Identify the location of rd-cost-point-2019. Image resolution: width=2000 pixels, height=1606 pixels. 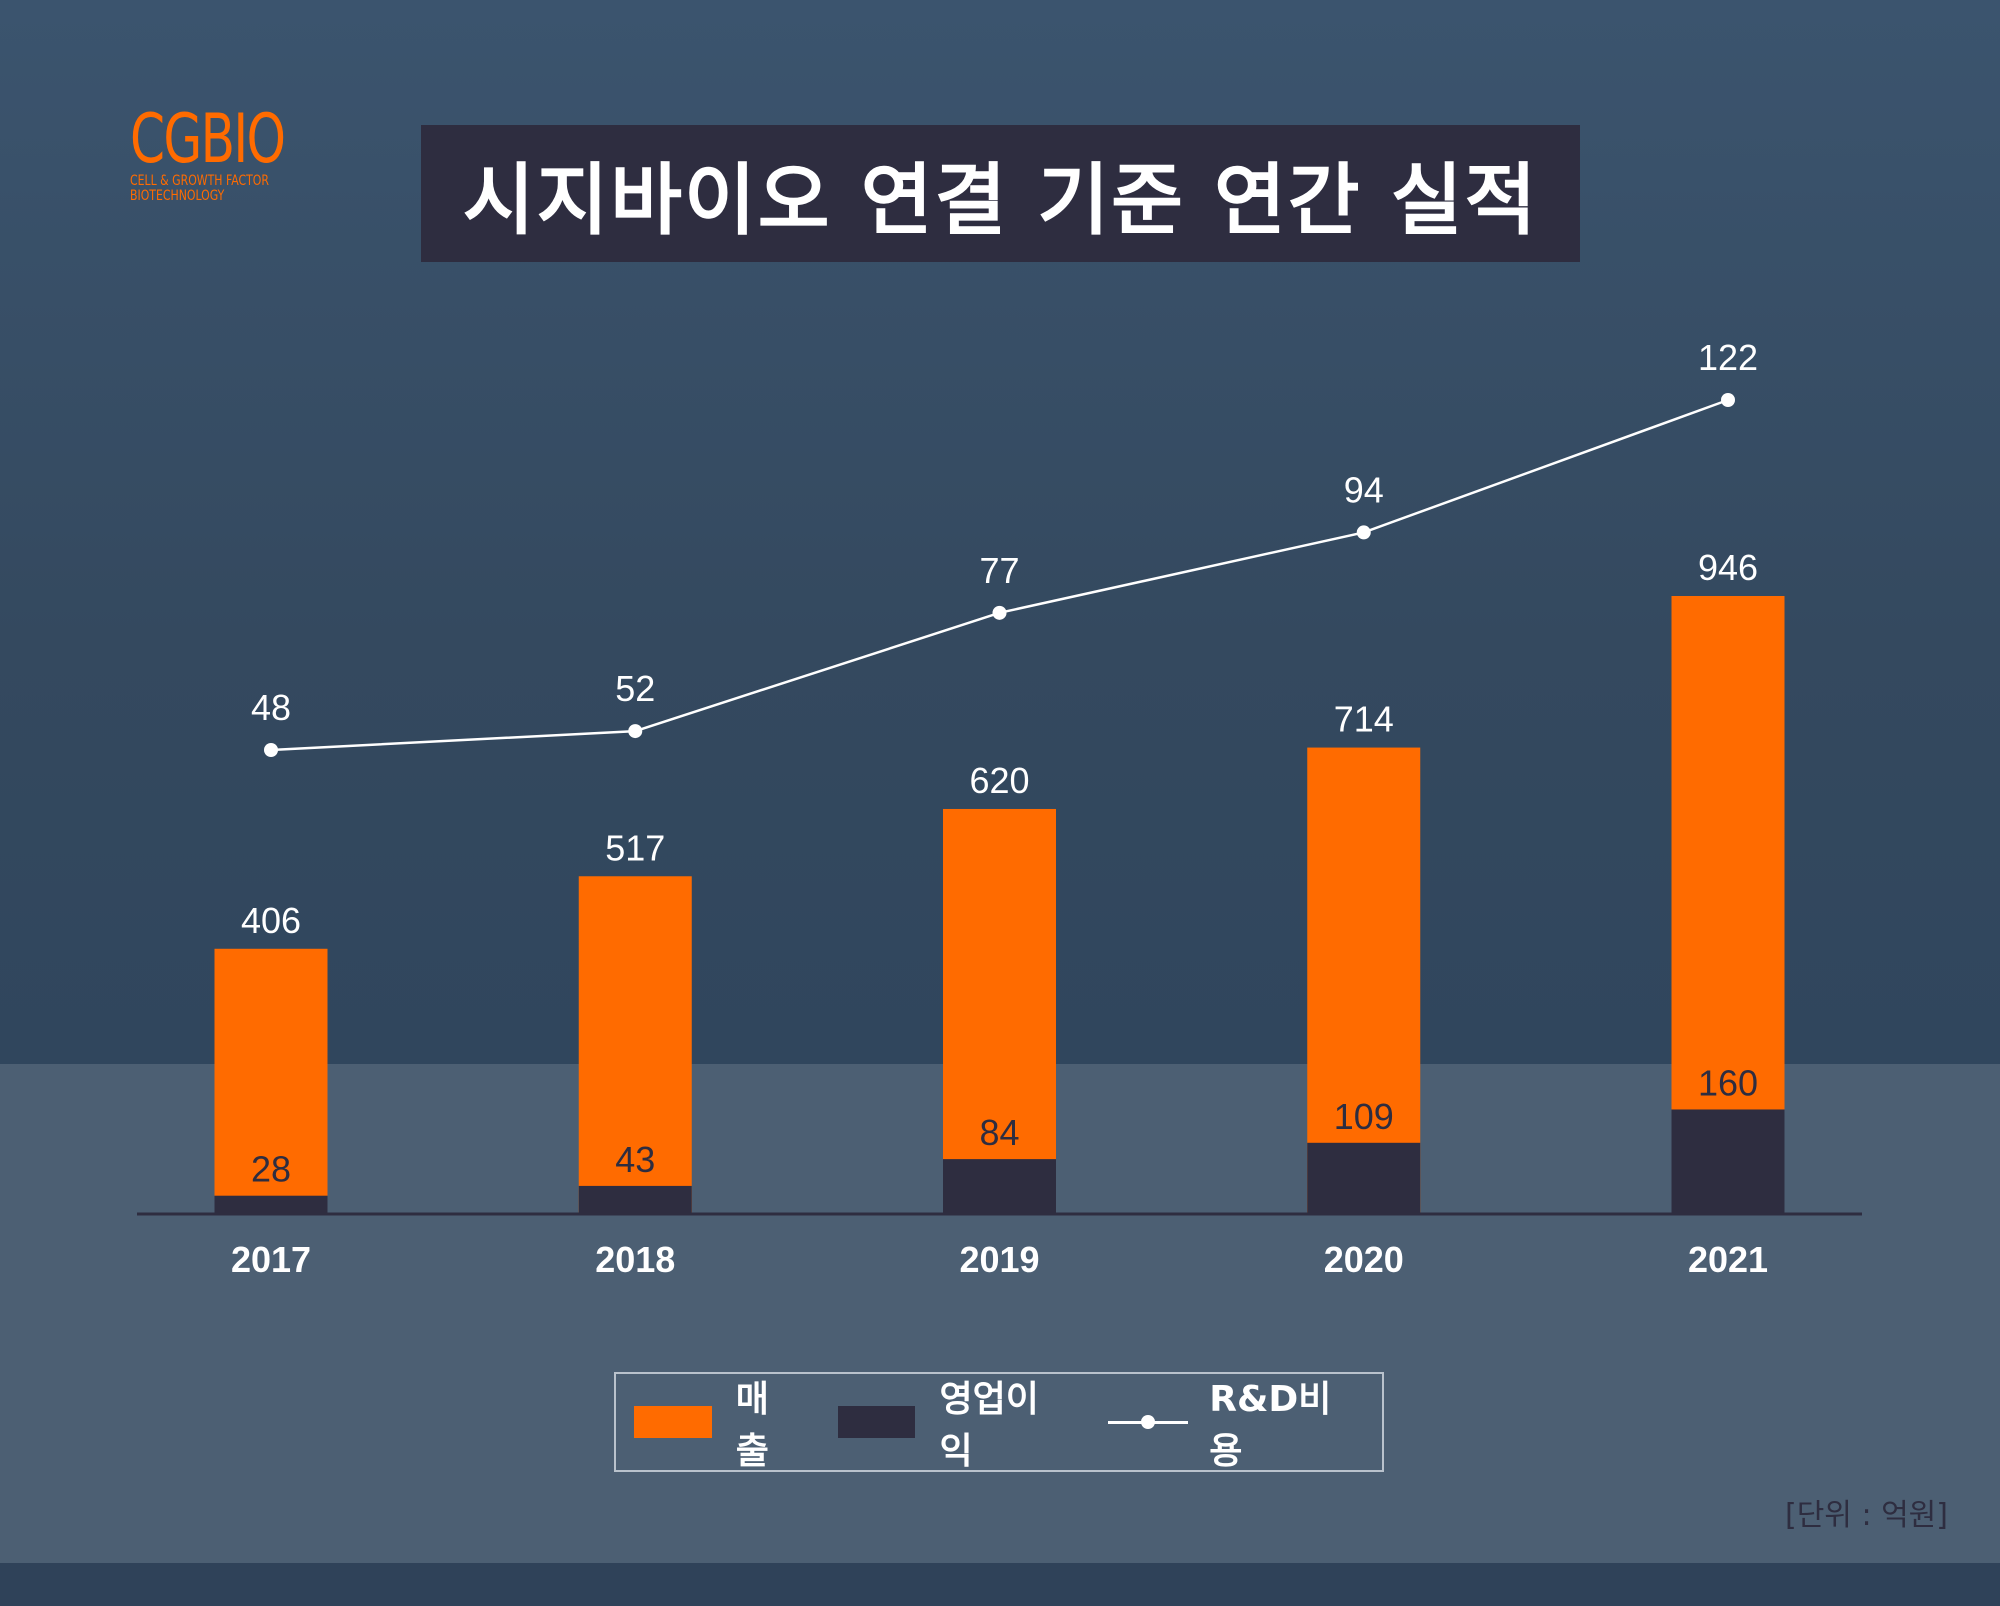
(999, 612).